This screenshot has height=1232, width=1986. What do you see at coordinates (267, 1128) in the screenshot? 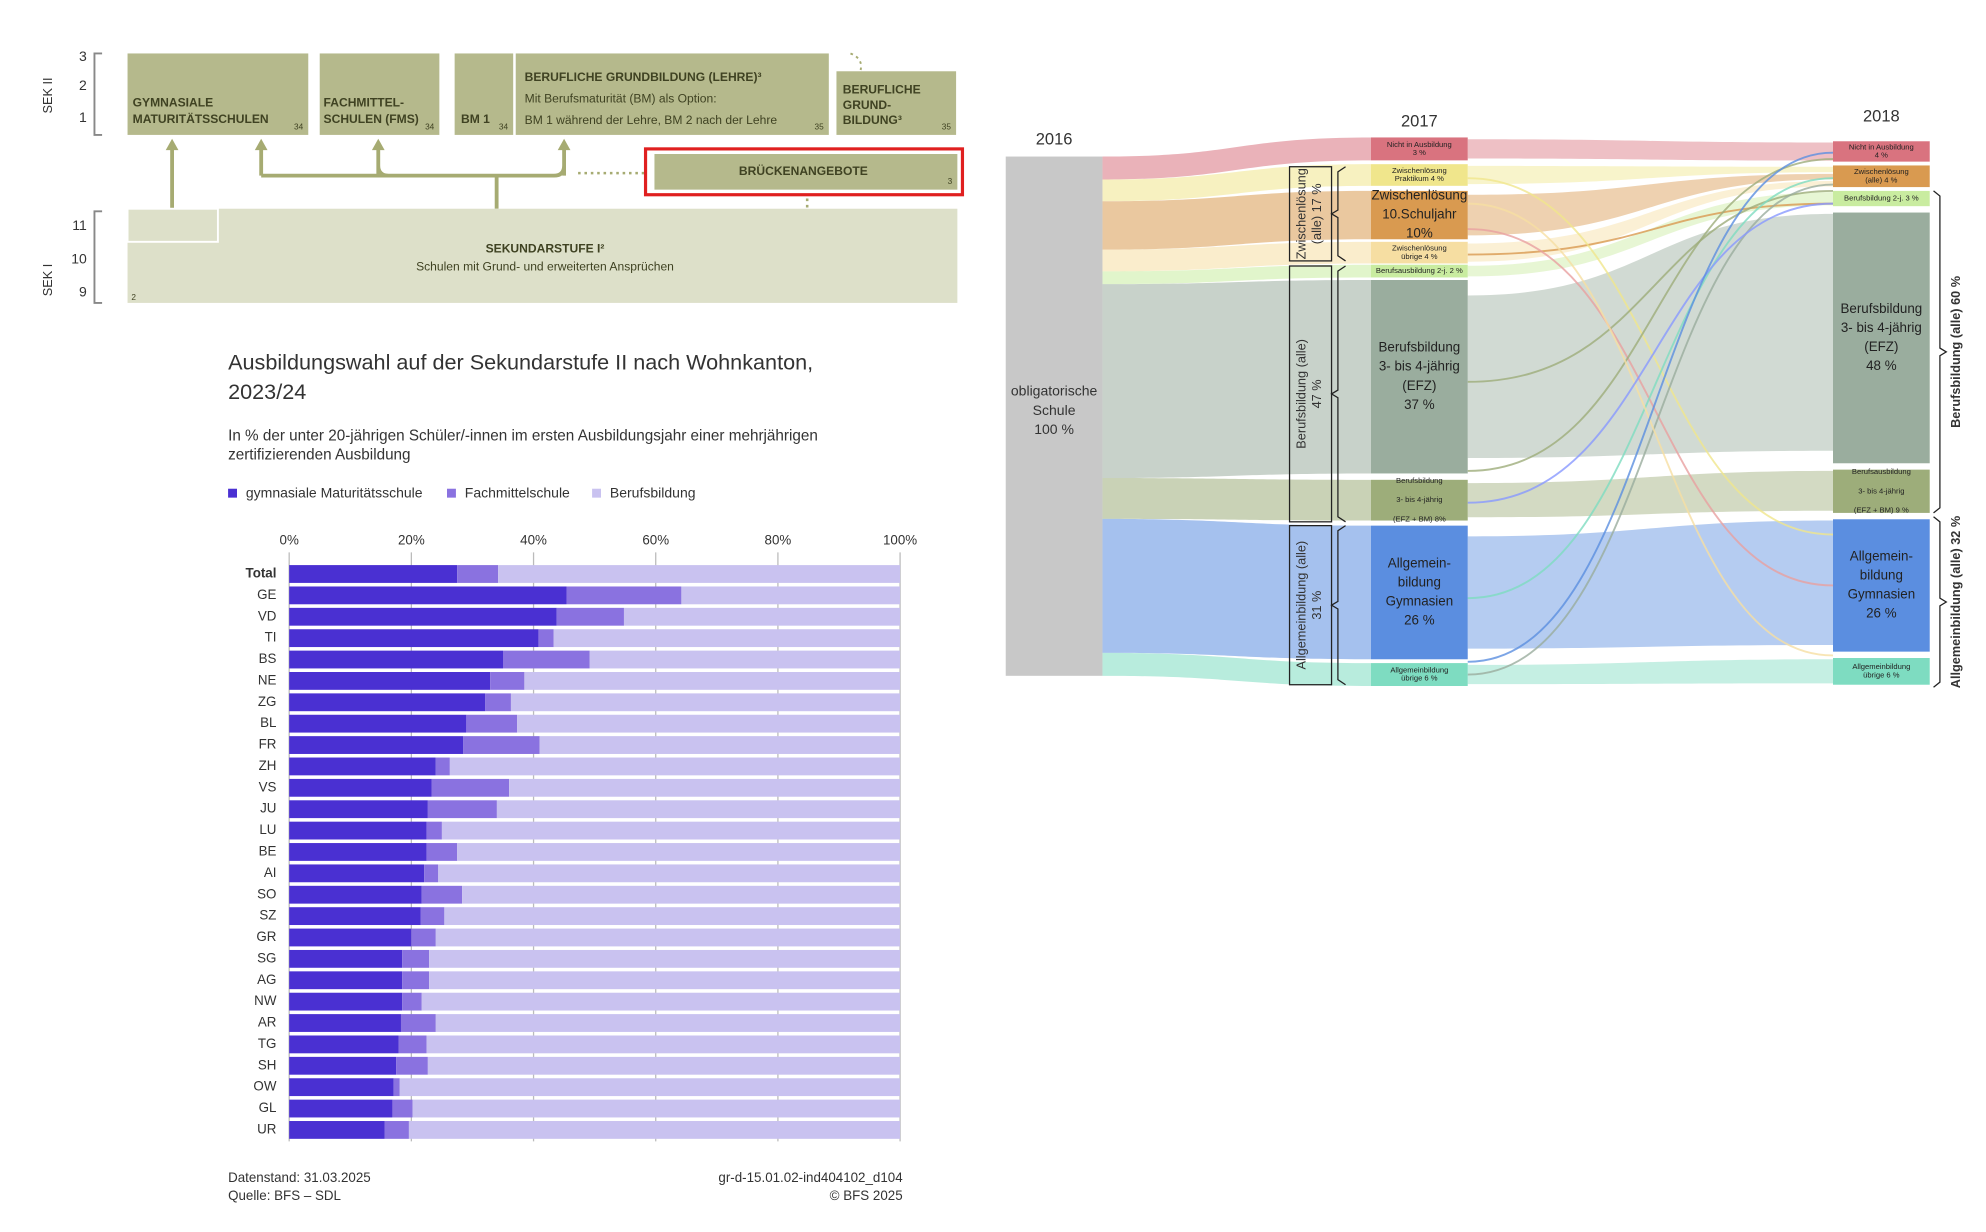
I see `y-tick-label: UR` at bounding box center [267, 1128].